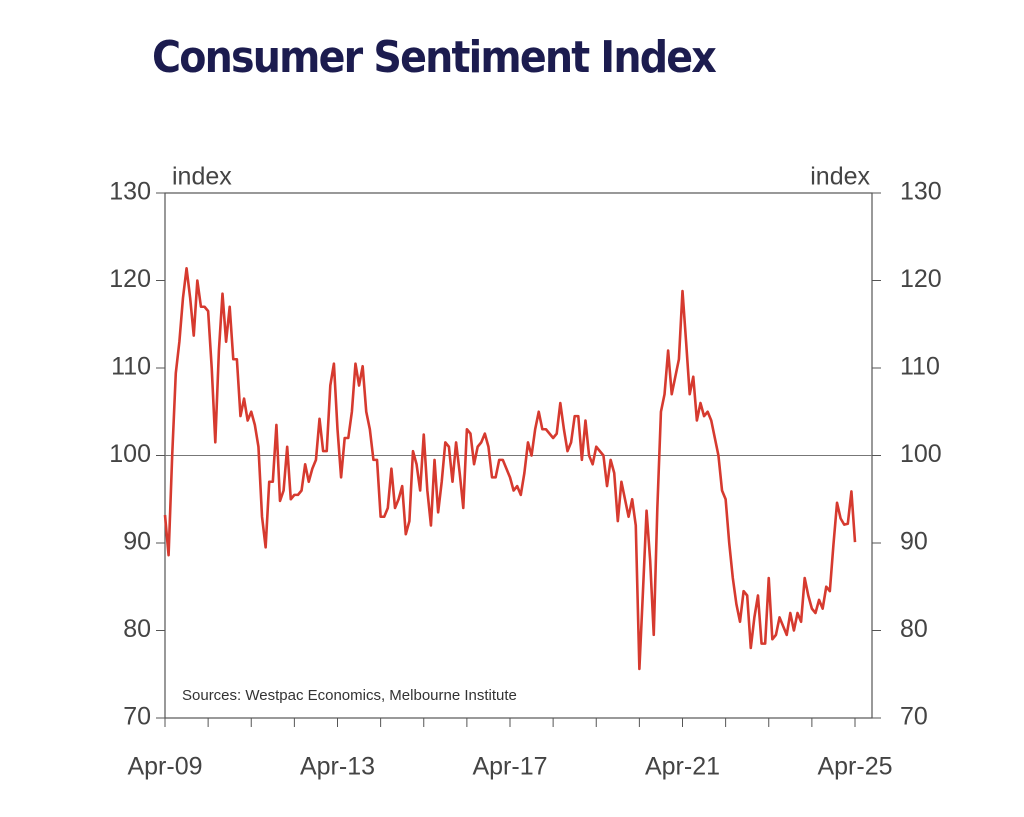  What do you see at coordinates (840, 177) in the screenshot?
I see `y2-axis-label: index` at bounding box center [840, 177].